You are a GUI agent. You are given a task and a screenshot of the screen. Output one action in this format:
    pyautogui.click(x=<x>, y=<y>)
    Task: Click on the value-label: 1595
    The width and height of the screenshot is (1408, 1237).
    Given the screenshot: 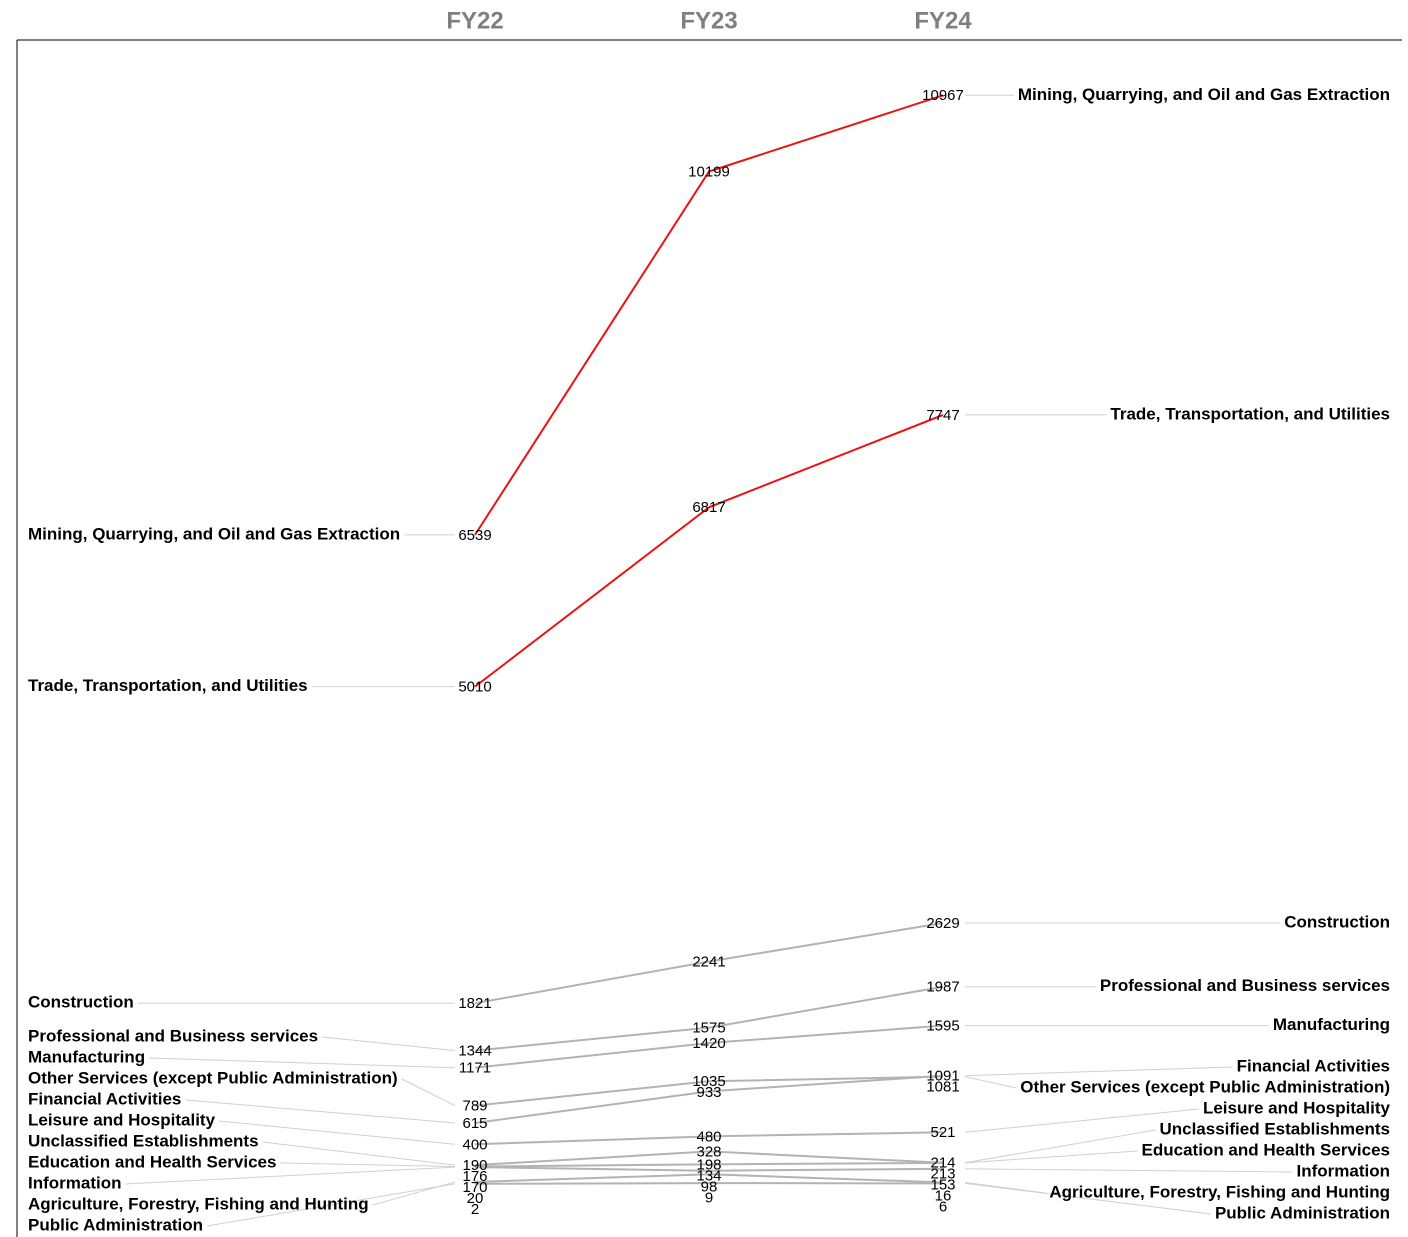 What is the action you would take?
    pyautogui.click(x=942, y=1026)
    